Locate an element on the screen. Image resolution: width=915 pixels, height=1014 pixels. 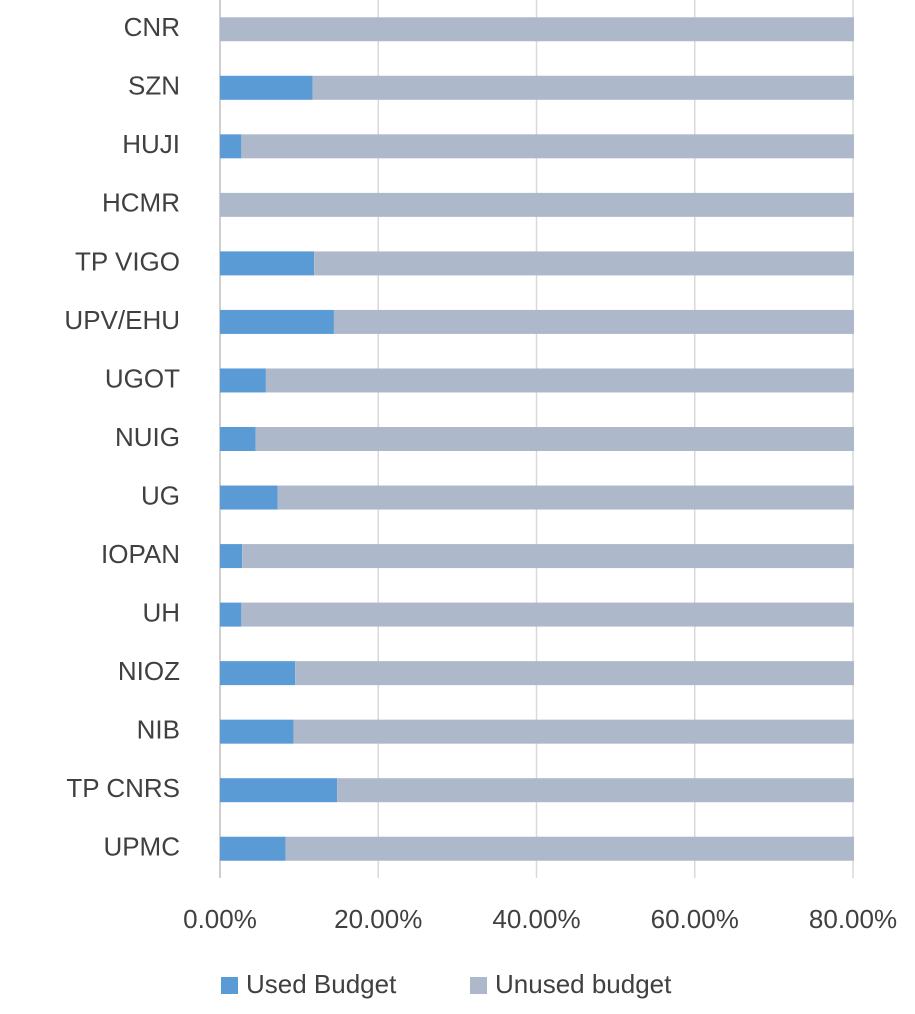
x-tick-label: 60.00% is located at coordinates (695, 919).